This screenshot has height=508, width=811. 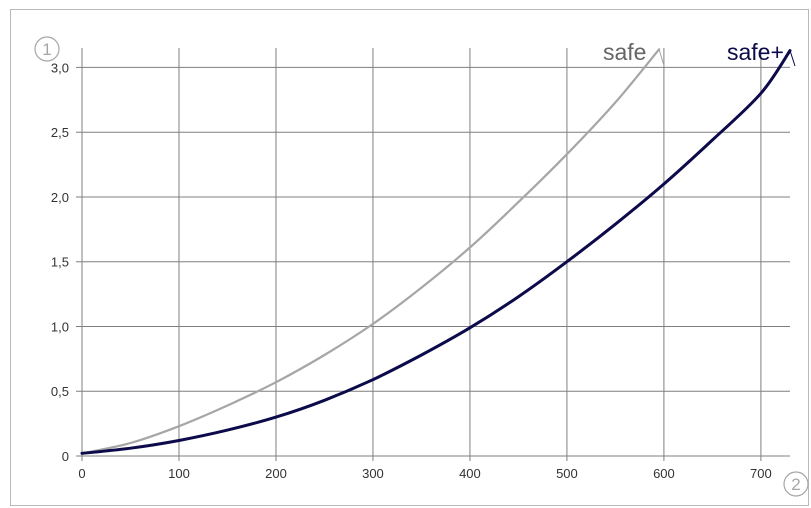 What do you see at coordinates (60, 326) in the screenshot?
I see `y-tick-label: 1,0` at bounding box center [60, 326].